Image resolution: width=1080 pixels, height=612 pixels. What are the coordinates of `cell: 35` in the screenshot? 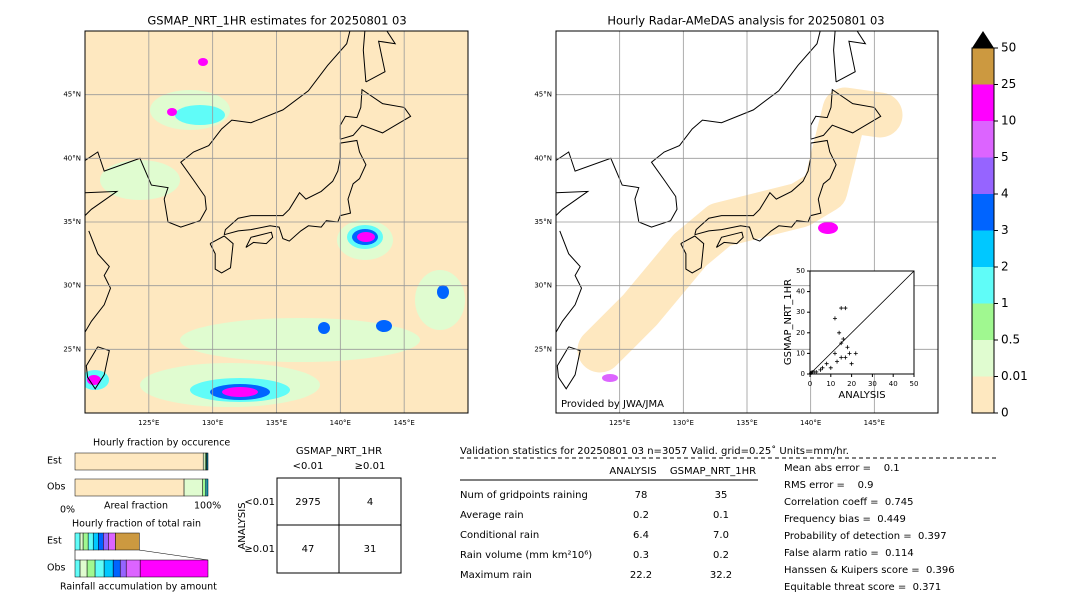 It's located at (721, 495).